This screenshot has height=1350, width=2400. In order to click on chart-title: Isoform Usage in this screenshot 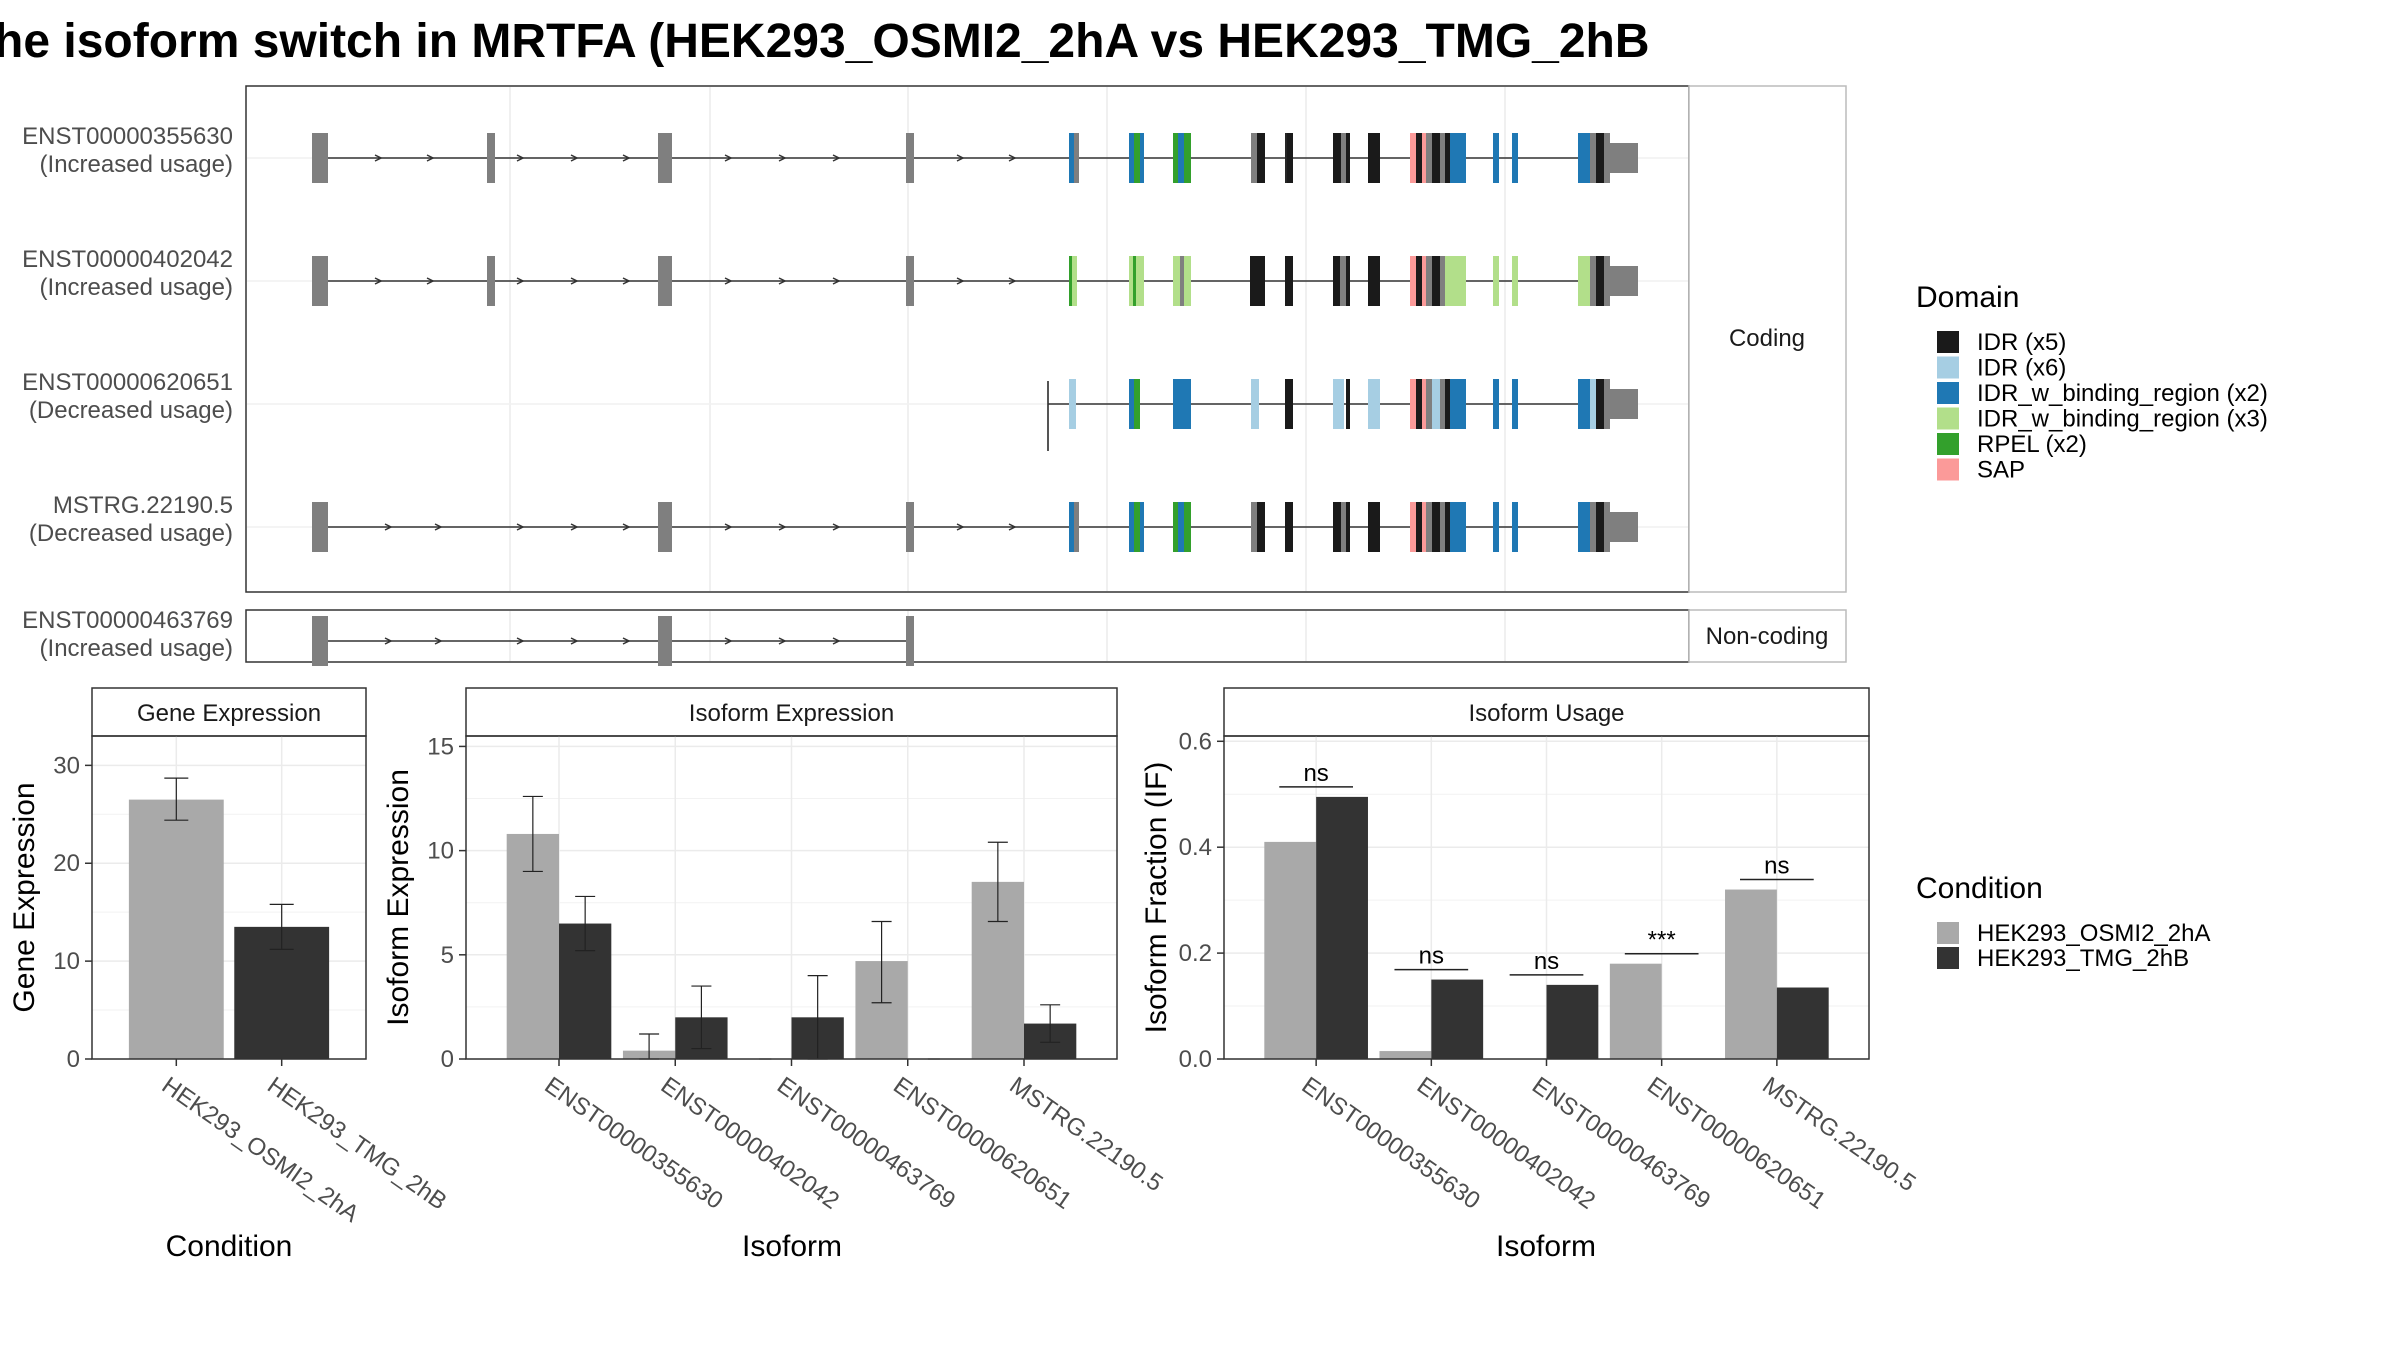, I will do `click(1546, 713)`.